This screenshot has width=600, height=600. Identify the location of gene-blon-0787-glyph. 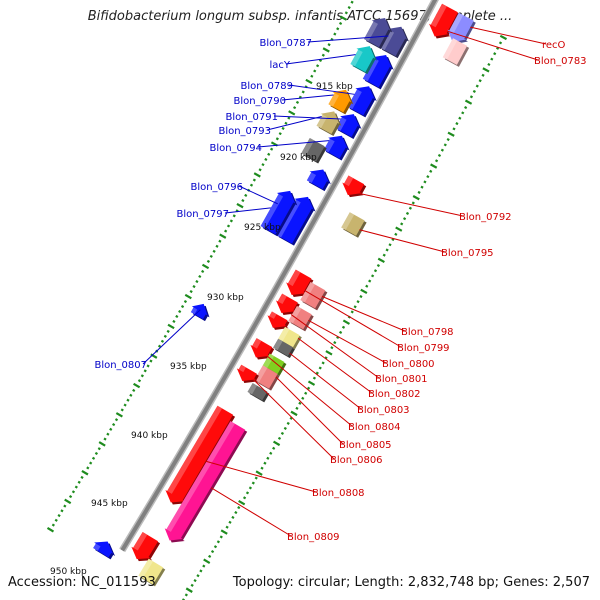
(393, 41).